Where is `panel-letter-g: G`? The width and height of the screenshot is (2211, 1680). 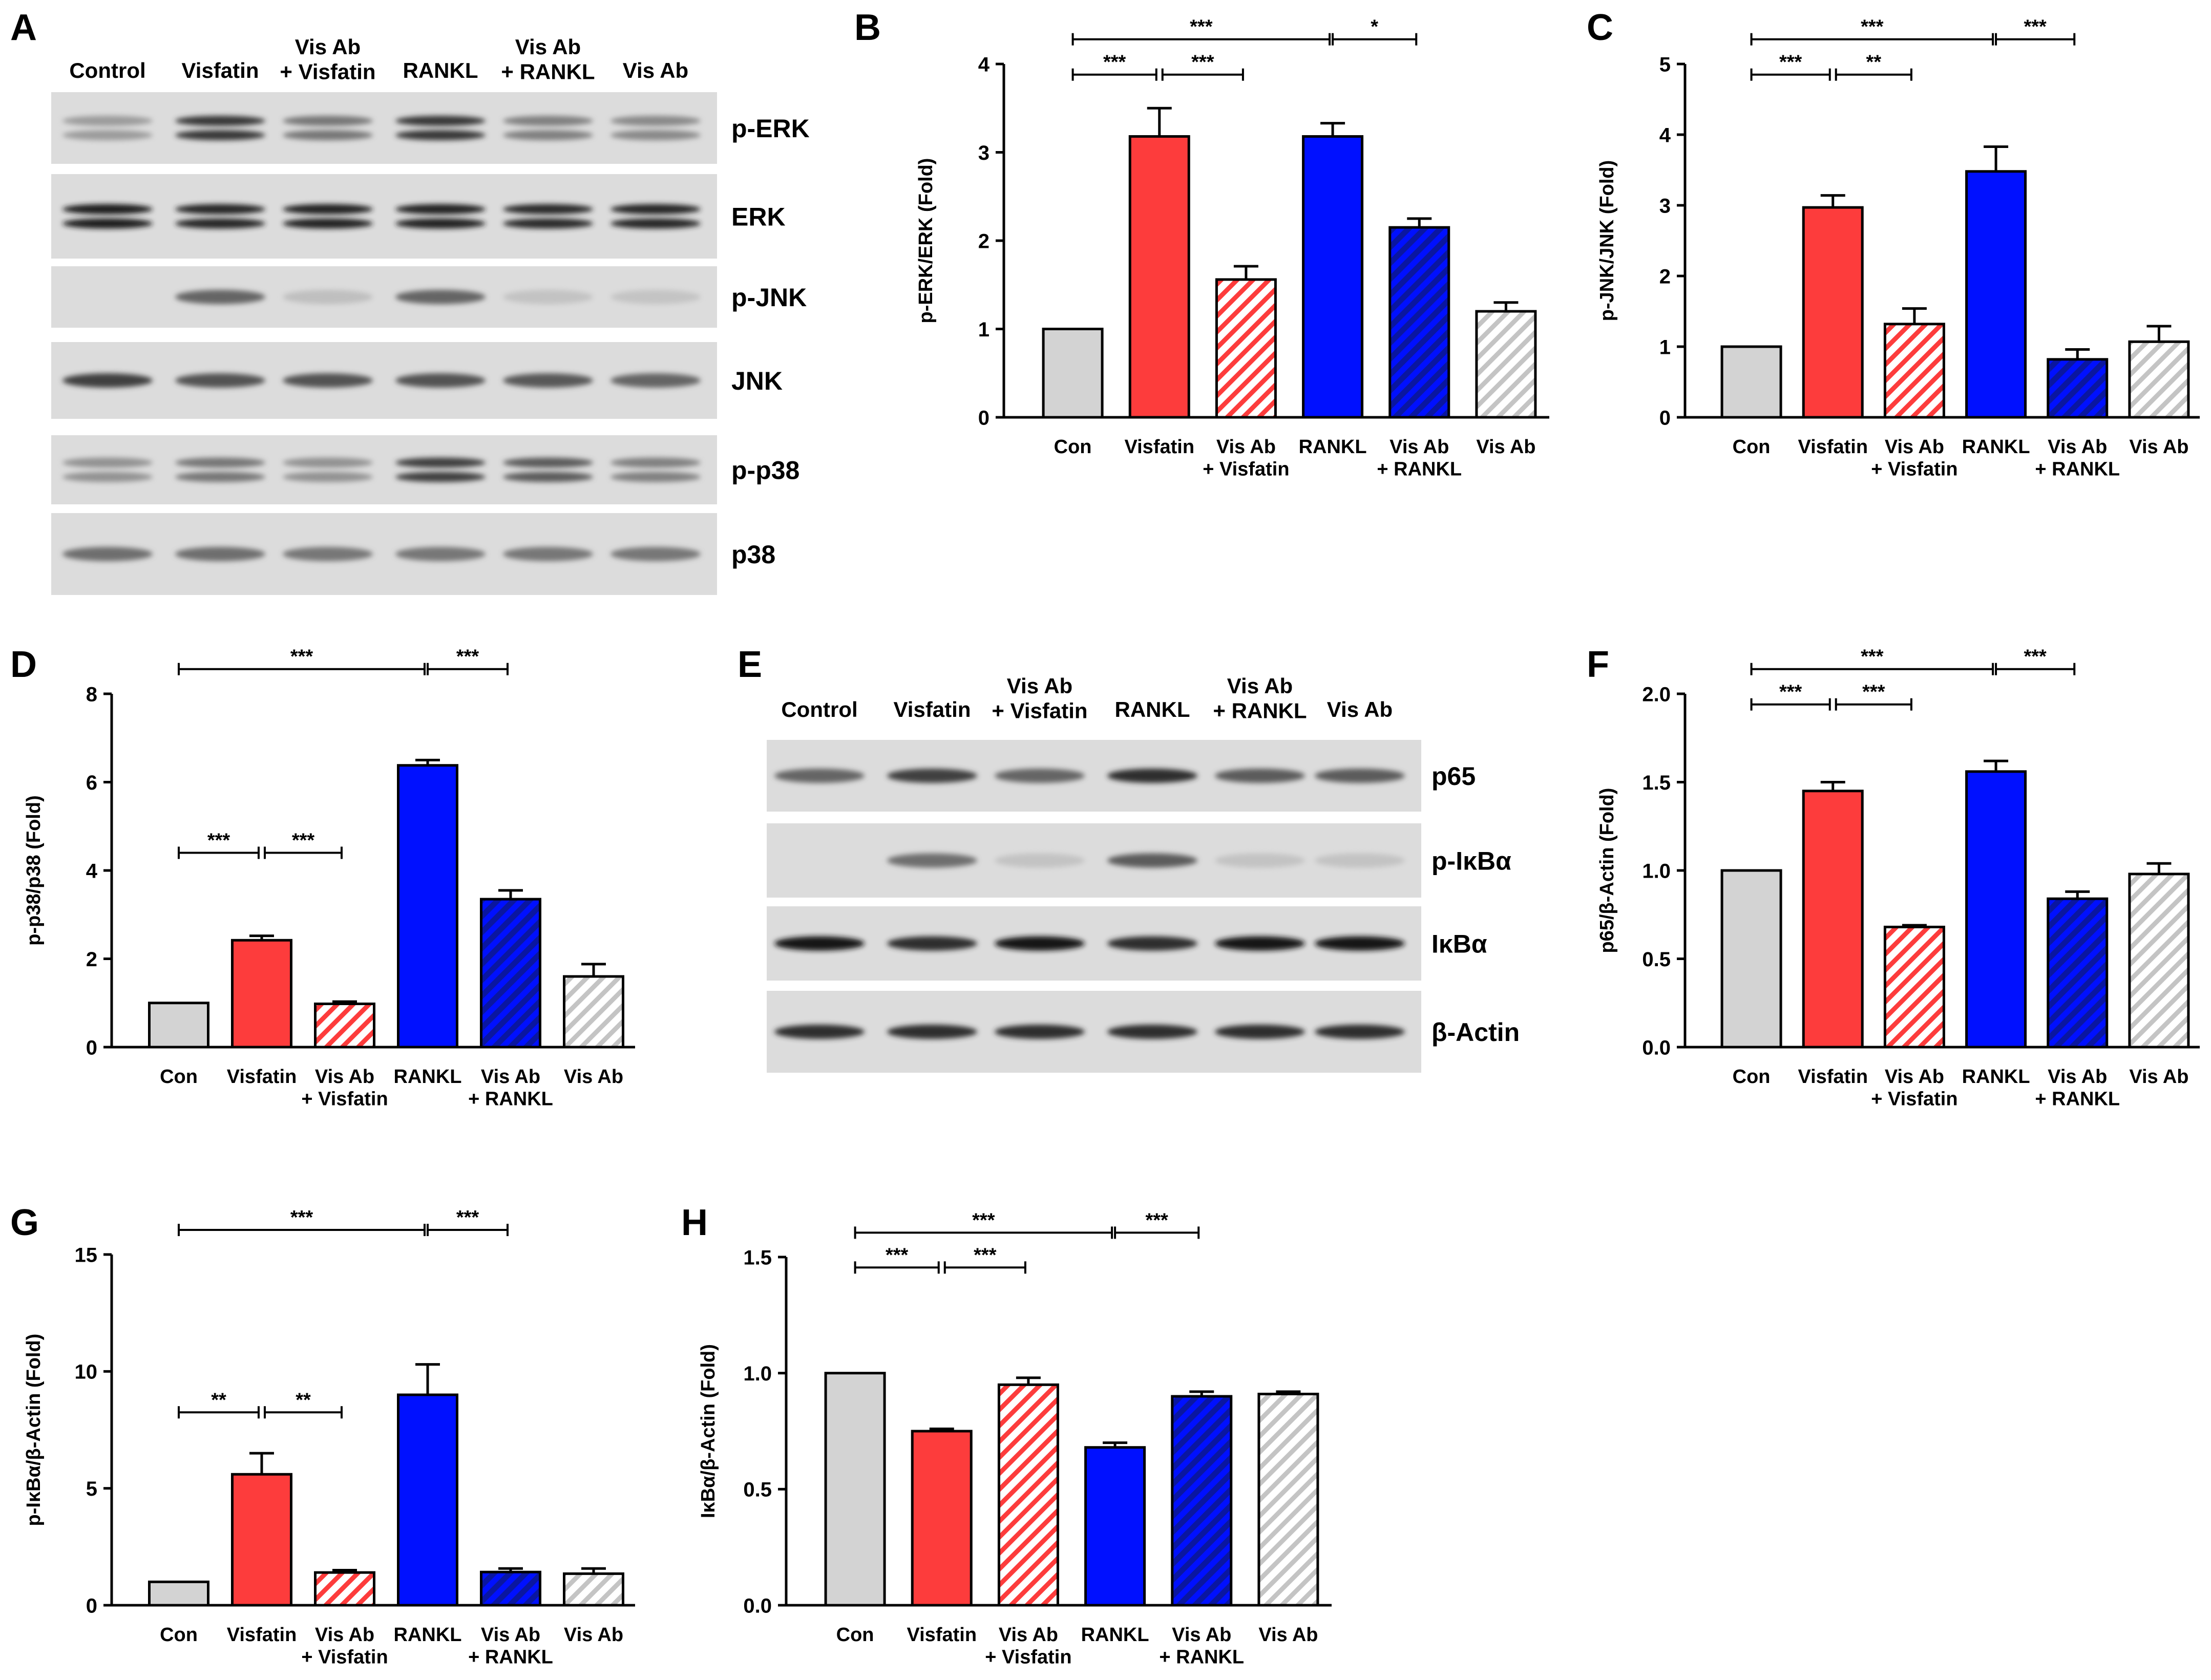 panel-letter-g: G is located at coordinates (25, 1222).